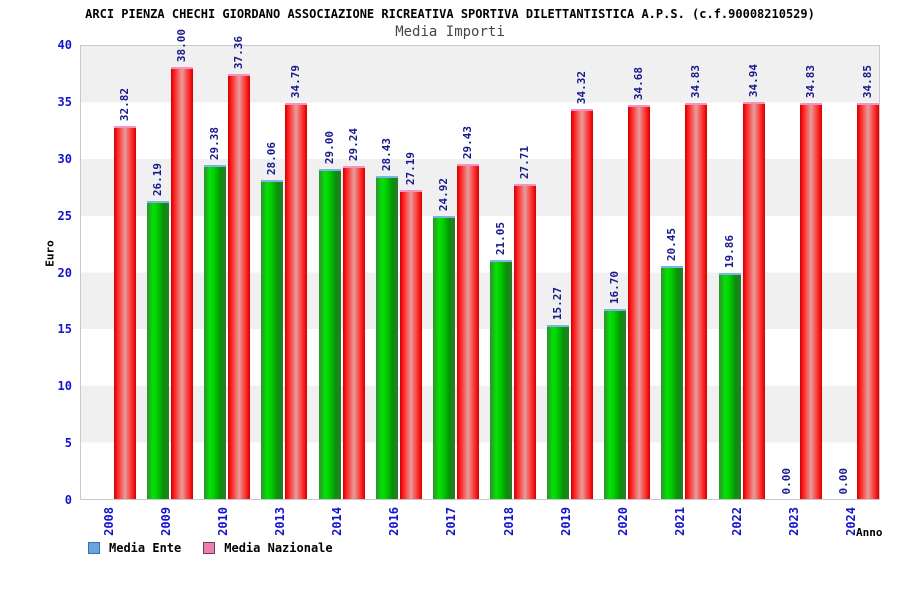 The height and width of the screenshot is (600, 900). What do you see at coordinates (810, 301) in the screenshot?
I see `bar-media-nazionale-2023` at bounding box center [810, 301].